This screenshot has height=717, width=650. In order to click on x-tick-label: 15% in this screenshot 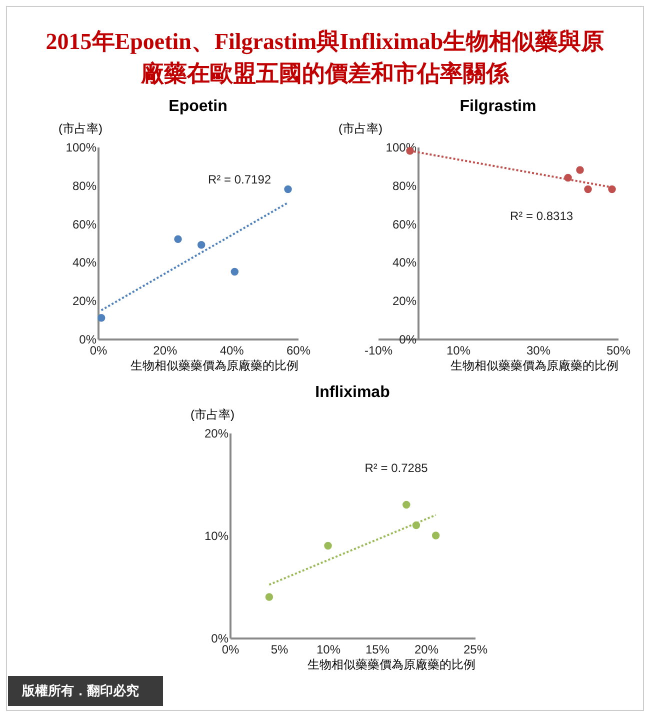, I will do `click(377, 649)`.